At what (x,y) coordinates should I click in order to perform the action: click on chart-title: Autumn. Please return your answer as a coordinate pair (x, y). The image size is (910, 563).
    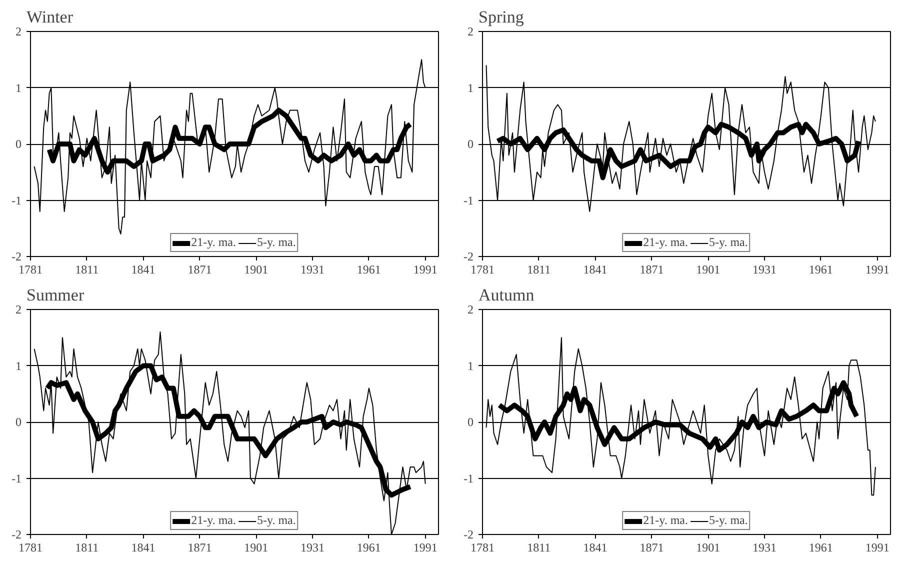
    Looking at the image, I should click on (506, 295).